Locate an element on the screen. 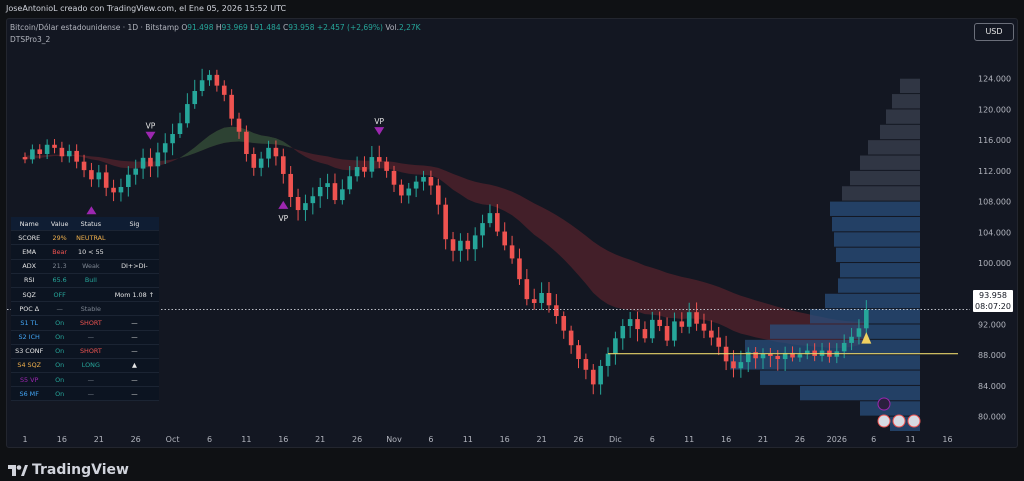 This screenshot has height=481, width=1024. tradingview-logo: TradingView is located at coordinates (80, 470).